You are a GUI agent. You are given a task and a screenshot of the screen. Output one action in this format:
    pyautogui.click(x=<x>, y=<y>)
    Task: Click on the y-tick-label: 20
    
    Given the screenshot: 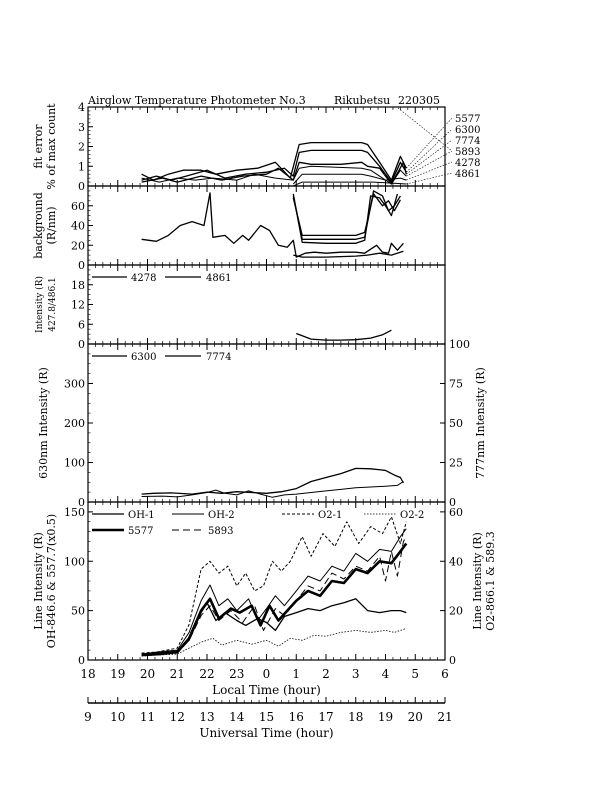 What is the action you would take?
    pyautogui.click(x=78, y=245)
    